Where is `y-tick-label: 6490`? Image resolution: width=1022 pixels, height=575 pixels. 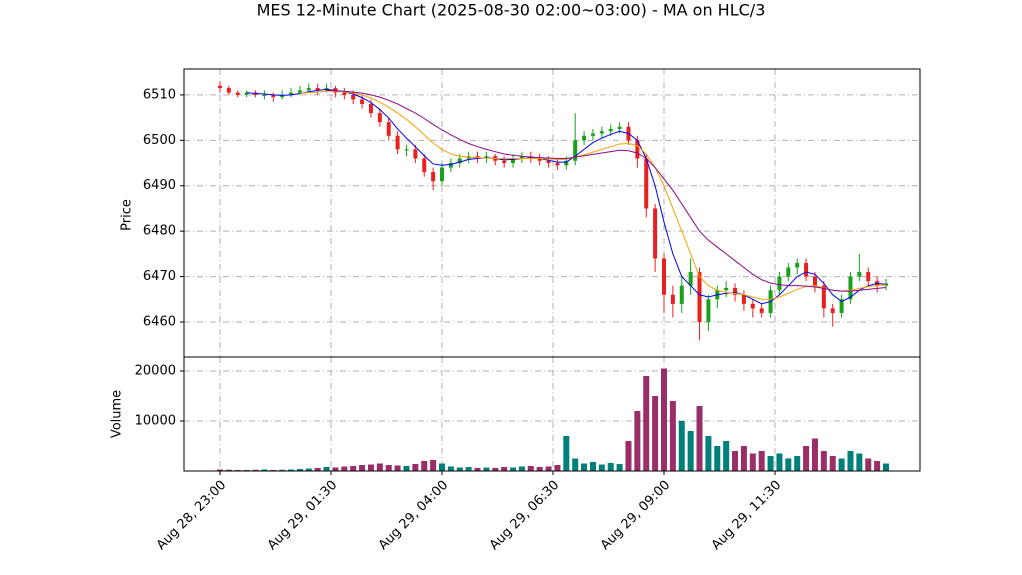 y-tick-label: 6490 is located at coordinates (159, 185).